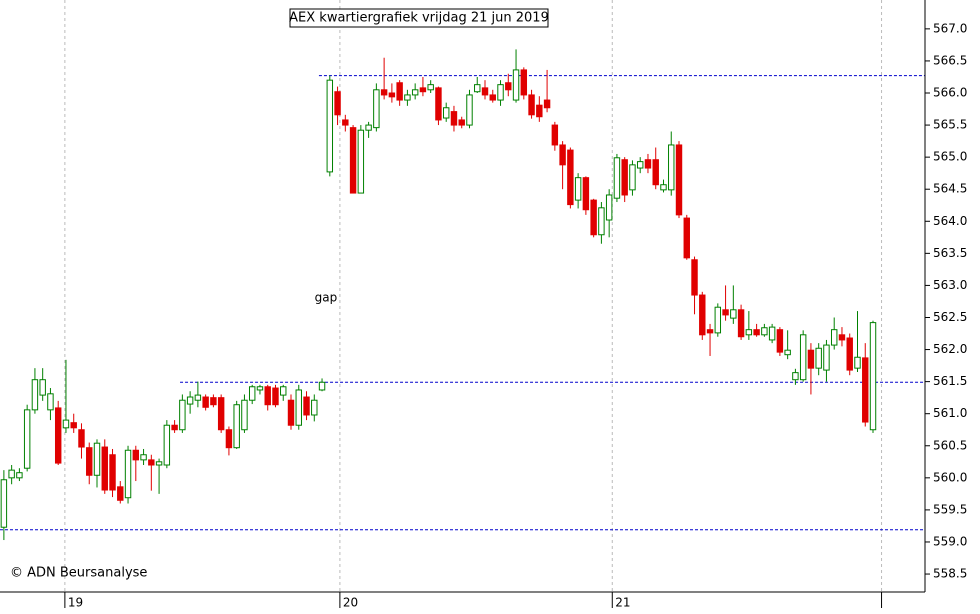  Describe the element at coordinates (950, 285) in the screenshot. I see `y-tick-label: 563.0` at that location.